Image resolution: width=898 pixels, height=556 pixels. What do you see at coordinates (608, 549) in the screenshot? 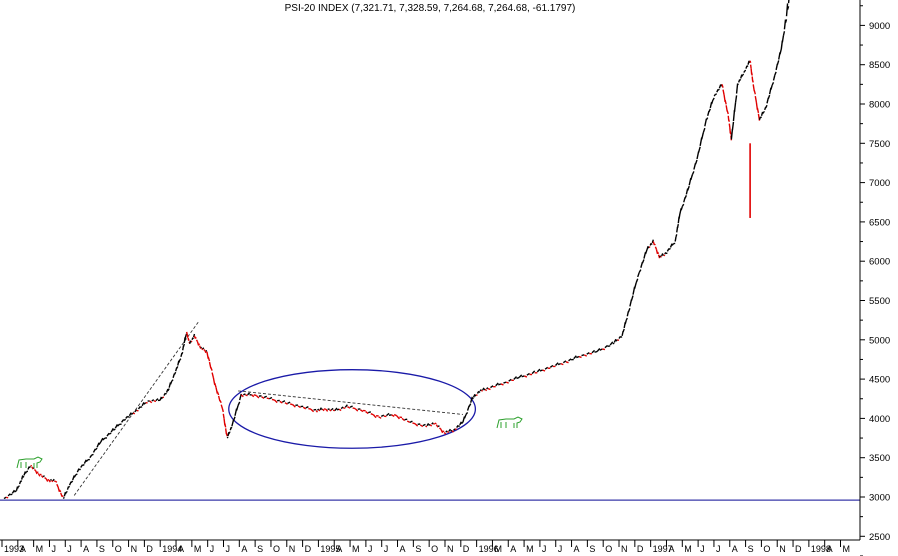
I see `x-tick-label: O` at bounding box center [608, 549].